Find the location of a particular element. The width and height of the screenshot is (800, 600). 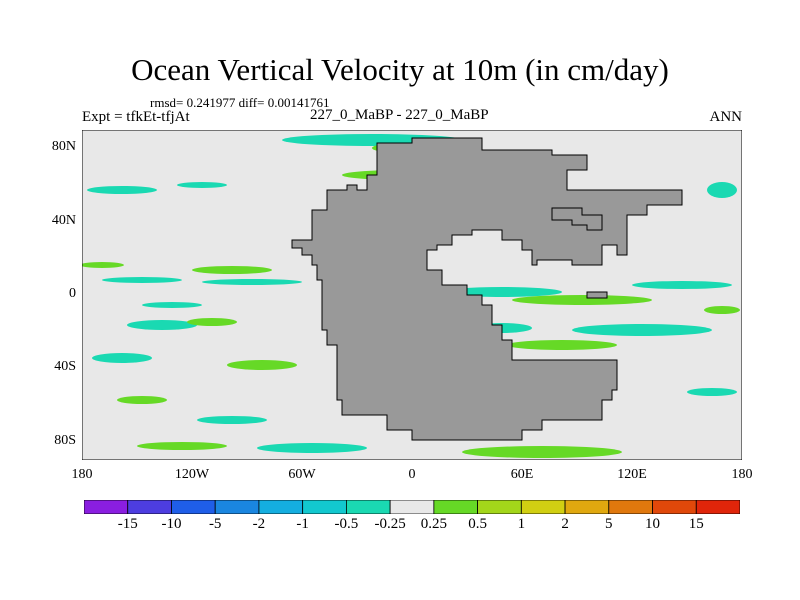

x-tick-label: 60W is located at coordinates (302, 474).